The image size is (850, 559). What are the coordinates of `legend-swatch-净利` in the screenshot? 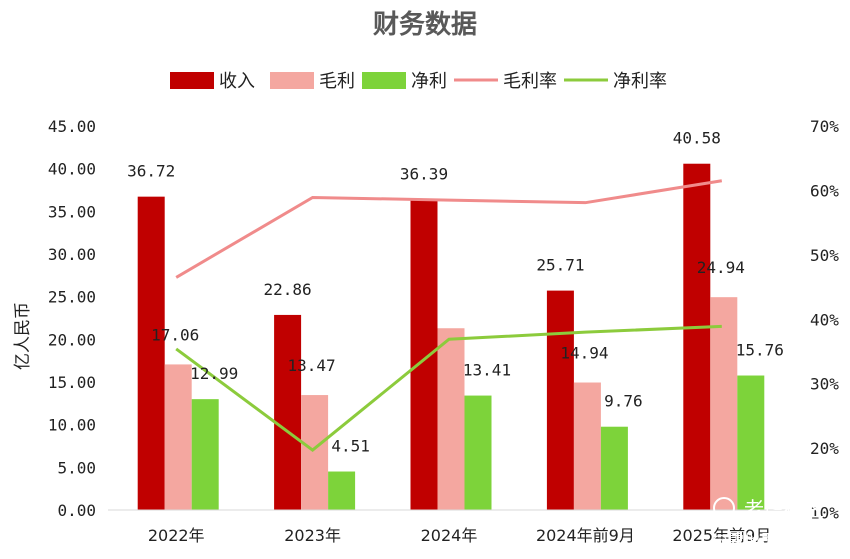 It's located at (384, 80).